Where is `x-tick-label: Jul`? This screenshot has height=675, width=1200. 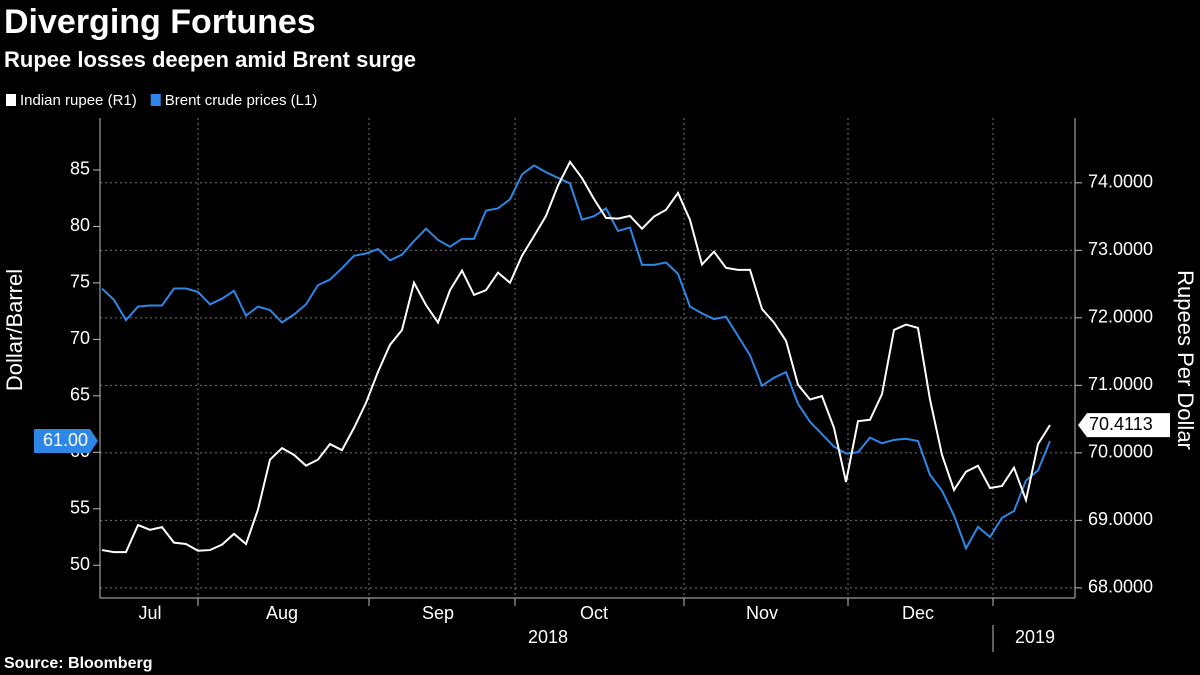 x-tick-label: Jul is located at coordinates (149, 613).